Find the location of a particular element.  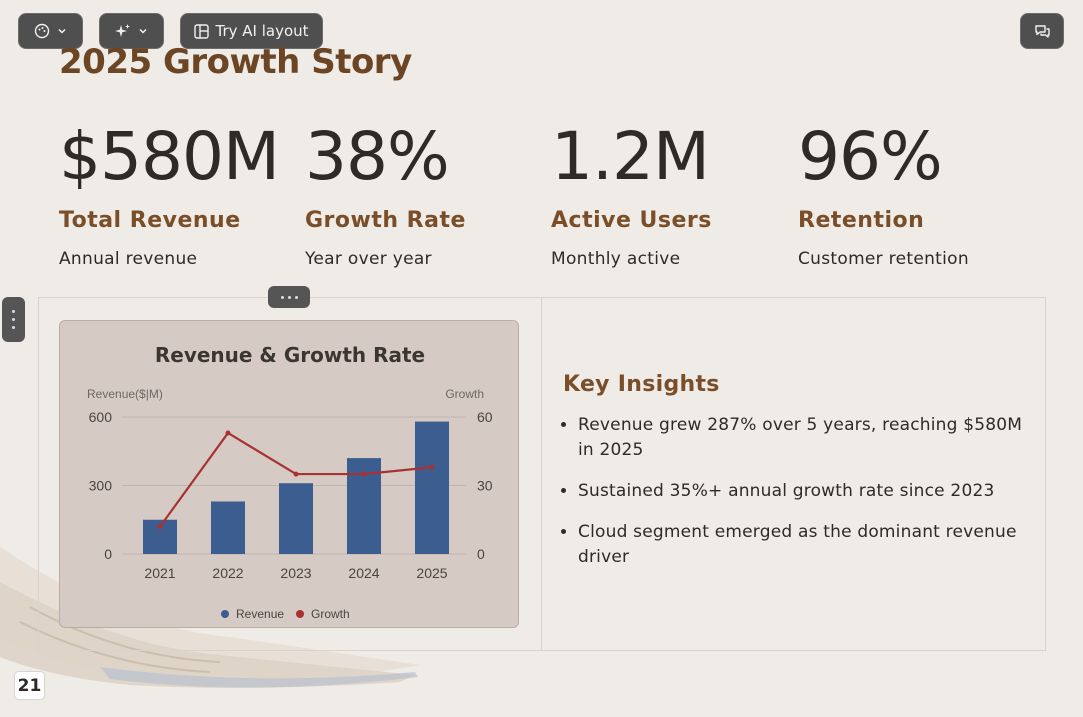

stat-label: Active Users is located at coordinates (631, 220).